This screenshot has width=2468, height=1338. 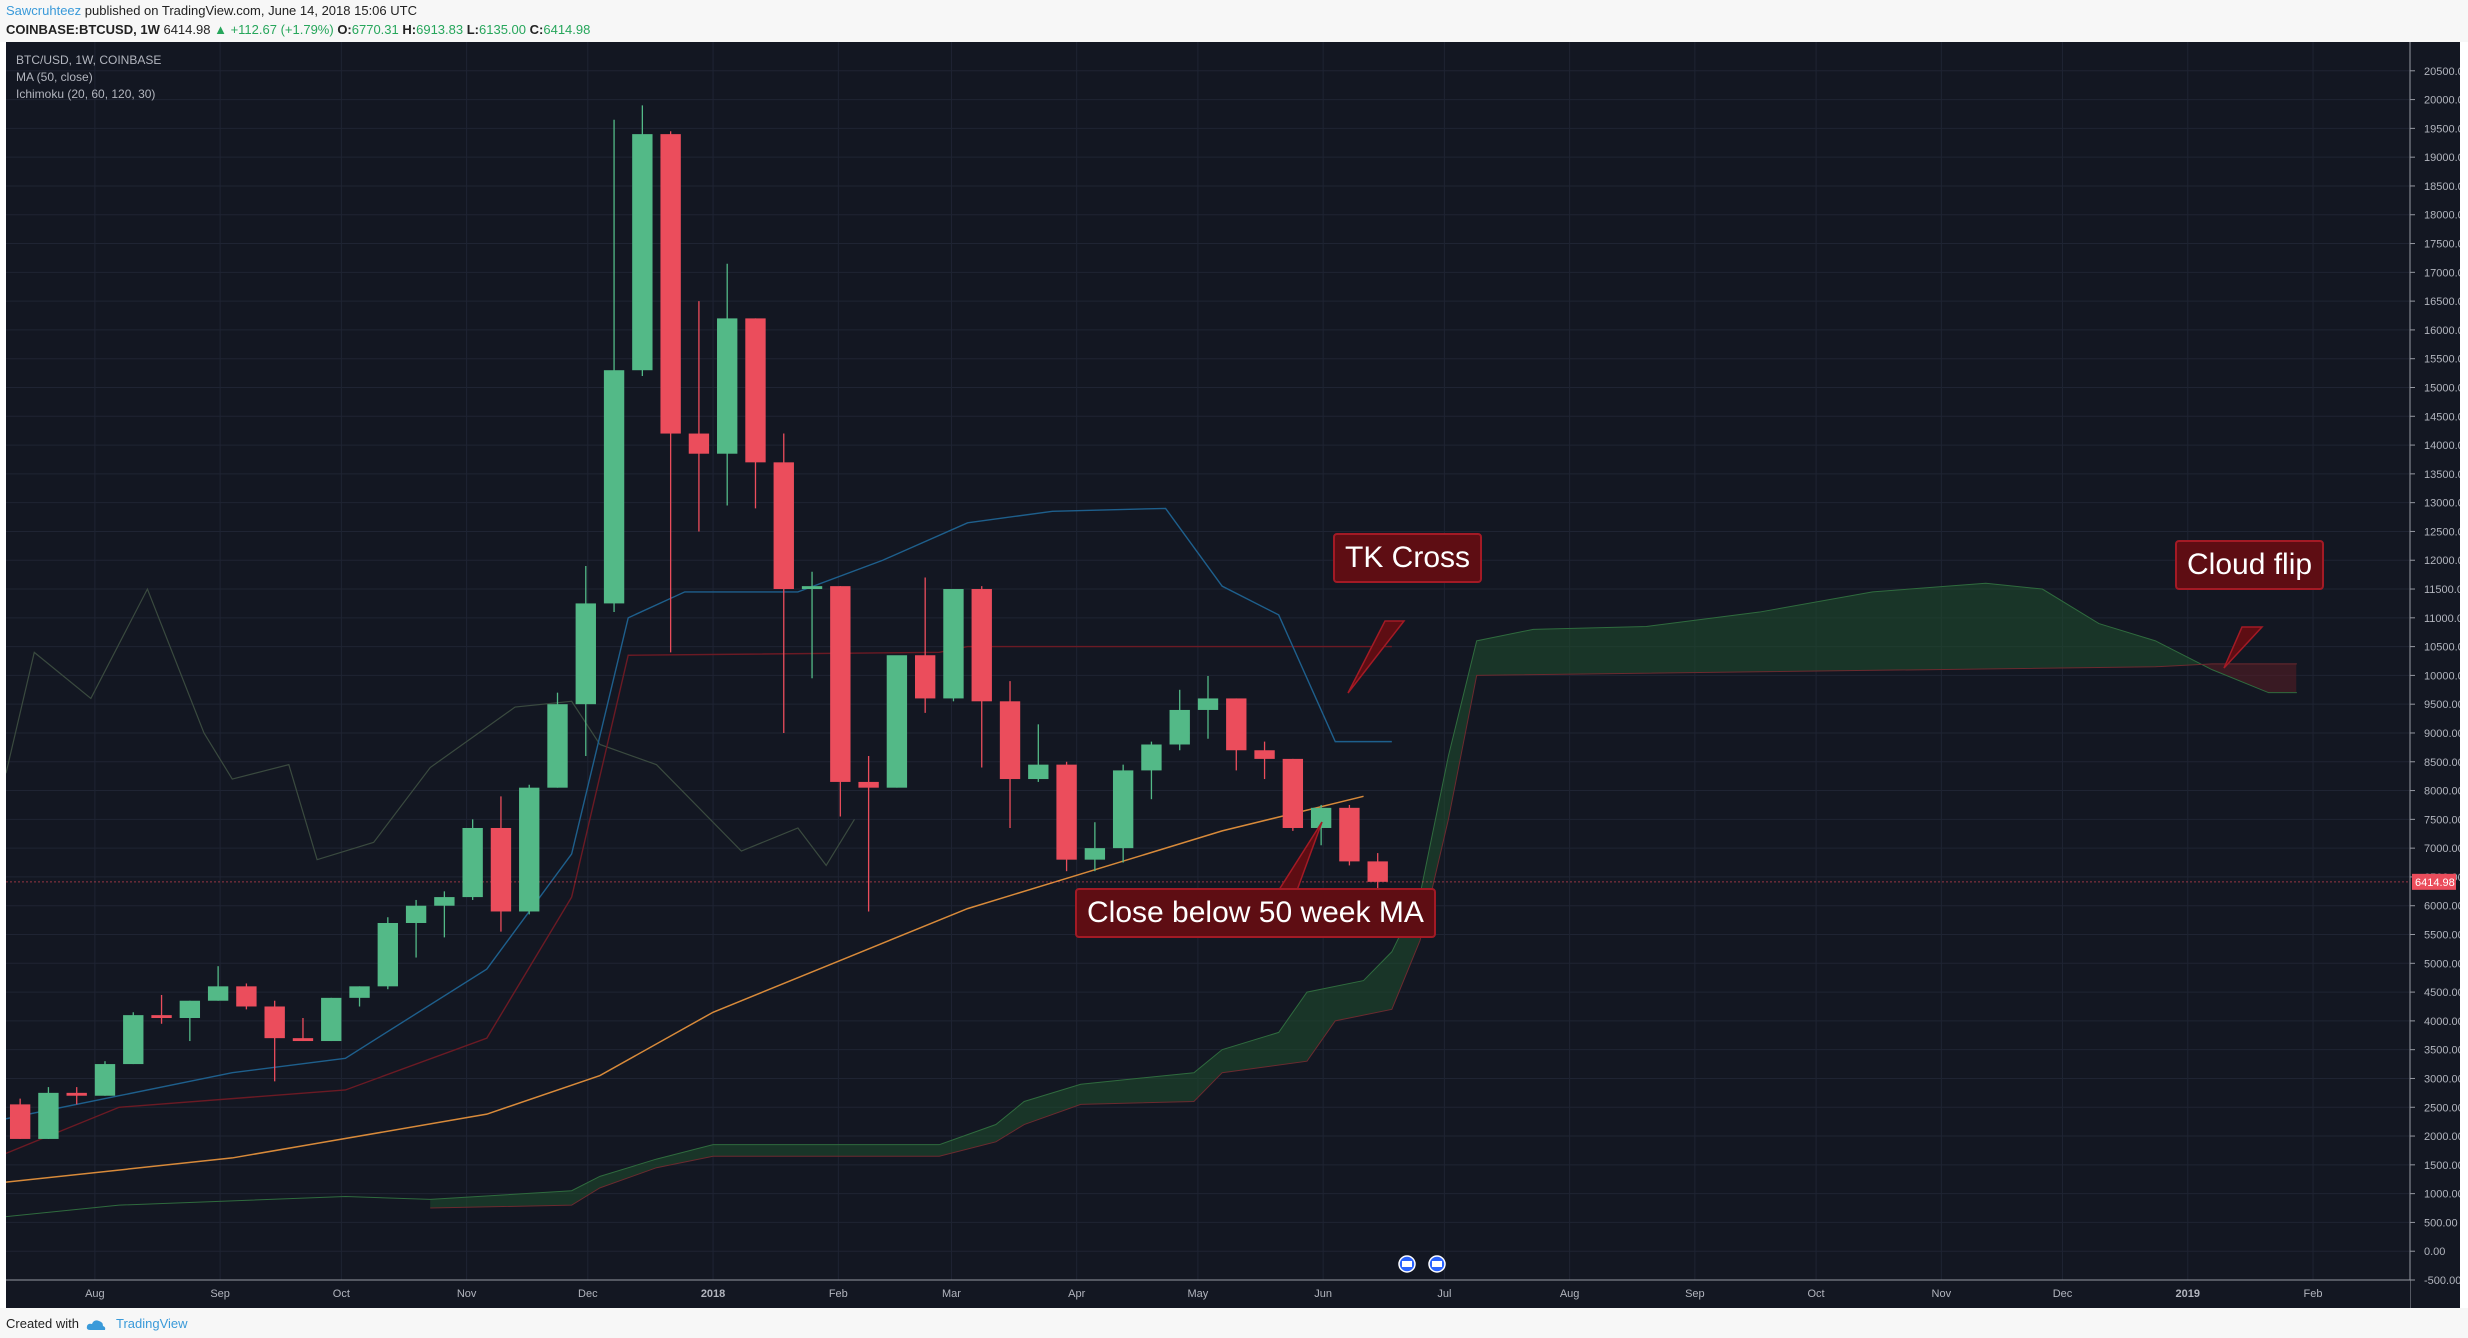 What do you see at coordinates (2442, 648) in the screenshot?
I see `y-tick-label: 10500.00` at bounding box center [2442, 648].